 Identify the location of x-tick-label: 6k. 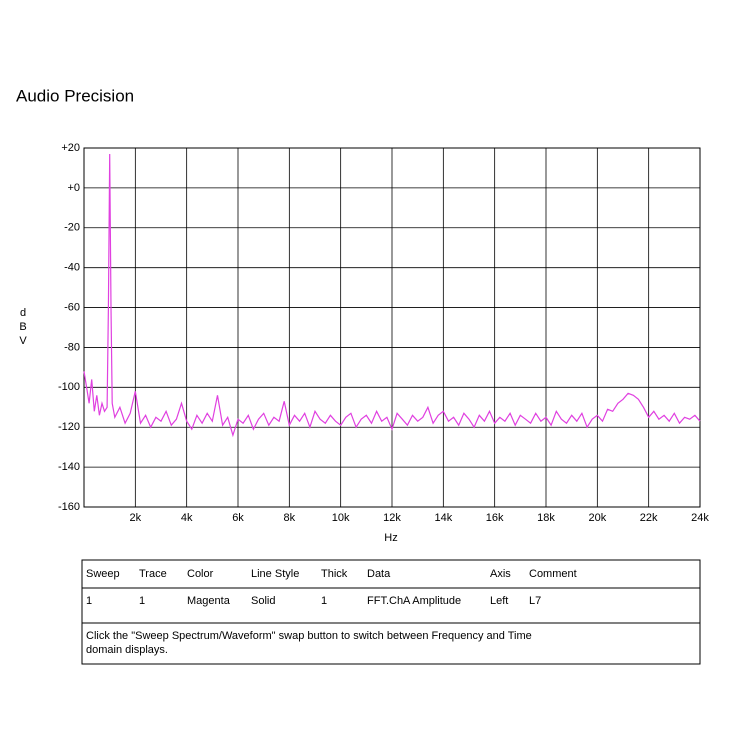
(238, 518).